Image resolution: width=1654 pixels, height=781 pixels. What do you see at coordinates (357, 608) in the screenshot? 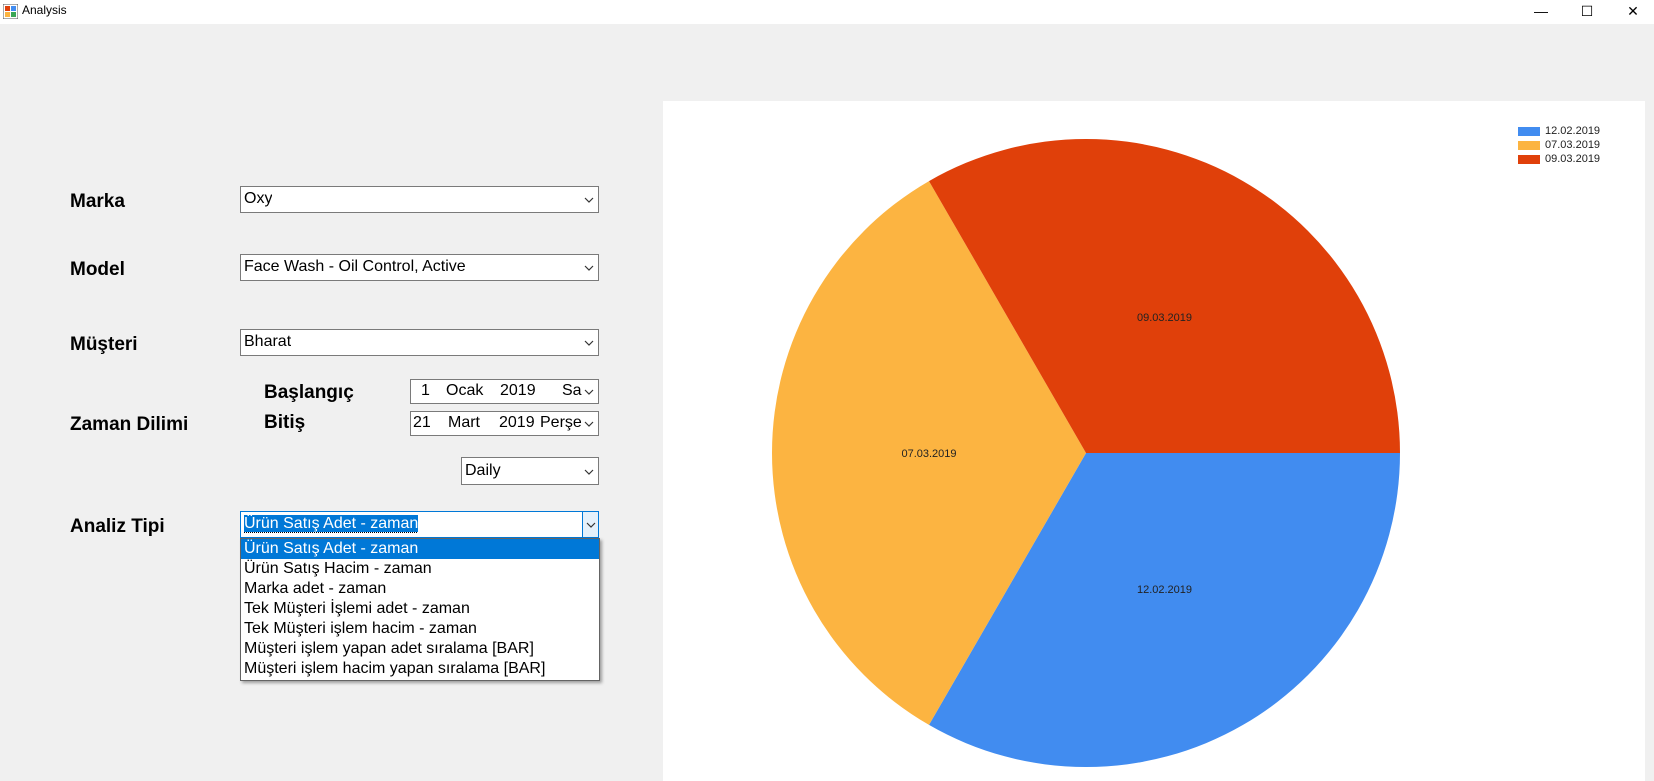
I see `dropdown-option: Tek Müşteri İşlemi adet - zaman` at bounding box center [357, 608].